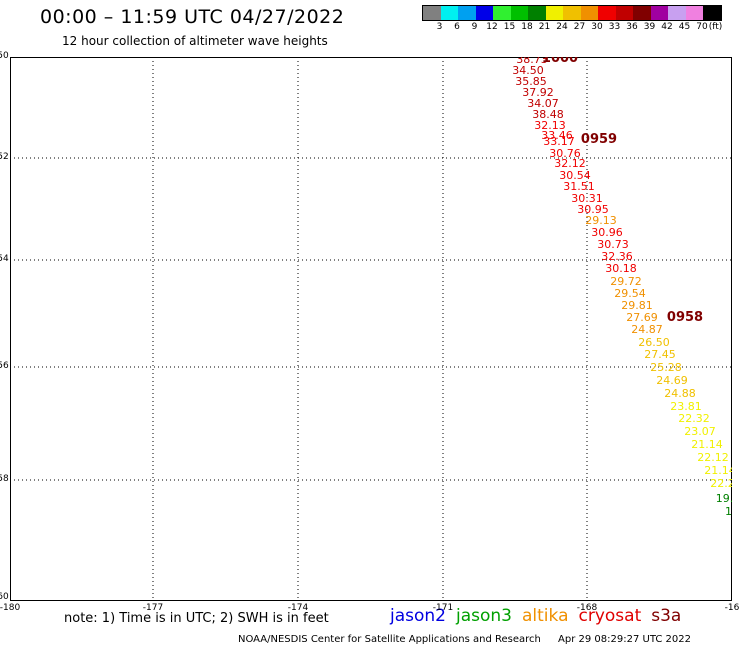  I want to click on colorbar-labels: 3 6 9 12 15 18 21 24 27 30 33 36 39 42 45 70 (ft), so click(581, 28).